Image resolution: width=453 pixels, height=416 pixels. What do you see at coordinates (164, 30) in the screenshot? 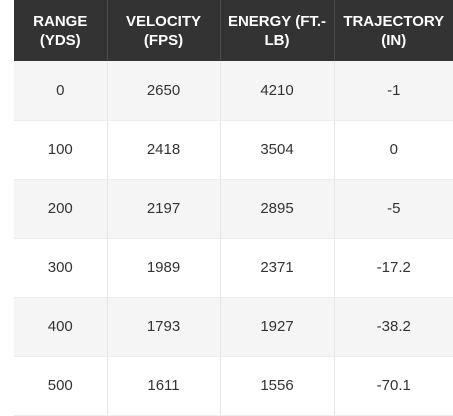
I see `header-velocity: VELOCITY (FPS)` at bounding box center [164, 30].